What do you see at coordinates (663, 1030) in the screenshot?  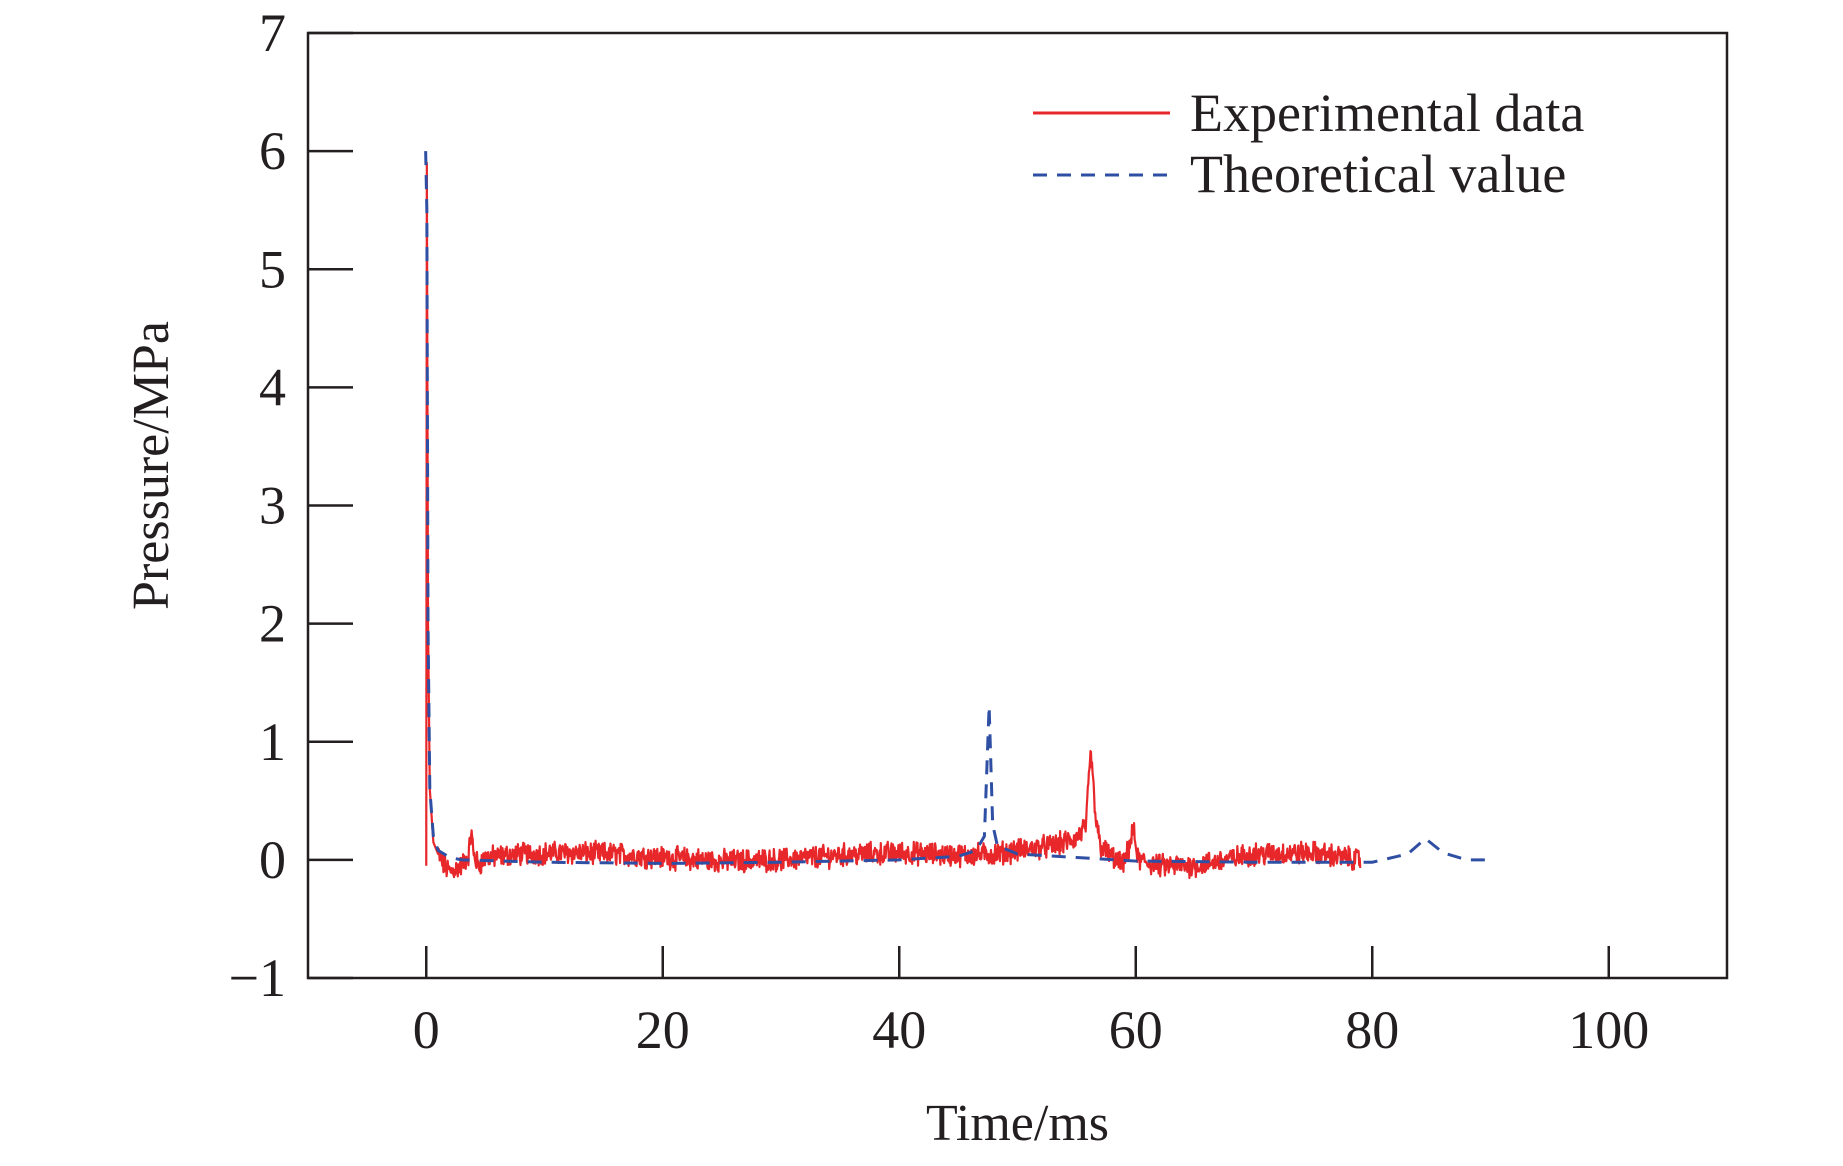 I see `x-tick-label: 20` at bounding box center [663, 1030].